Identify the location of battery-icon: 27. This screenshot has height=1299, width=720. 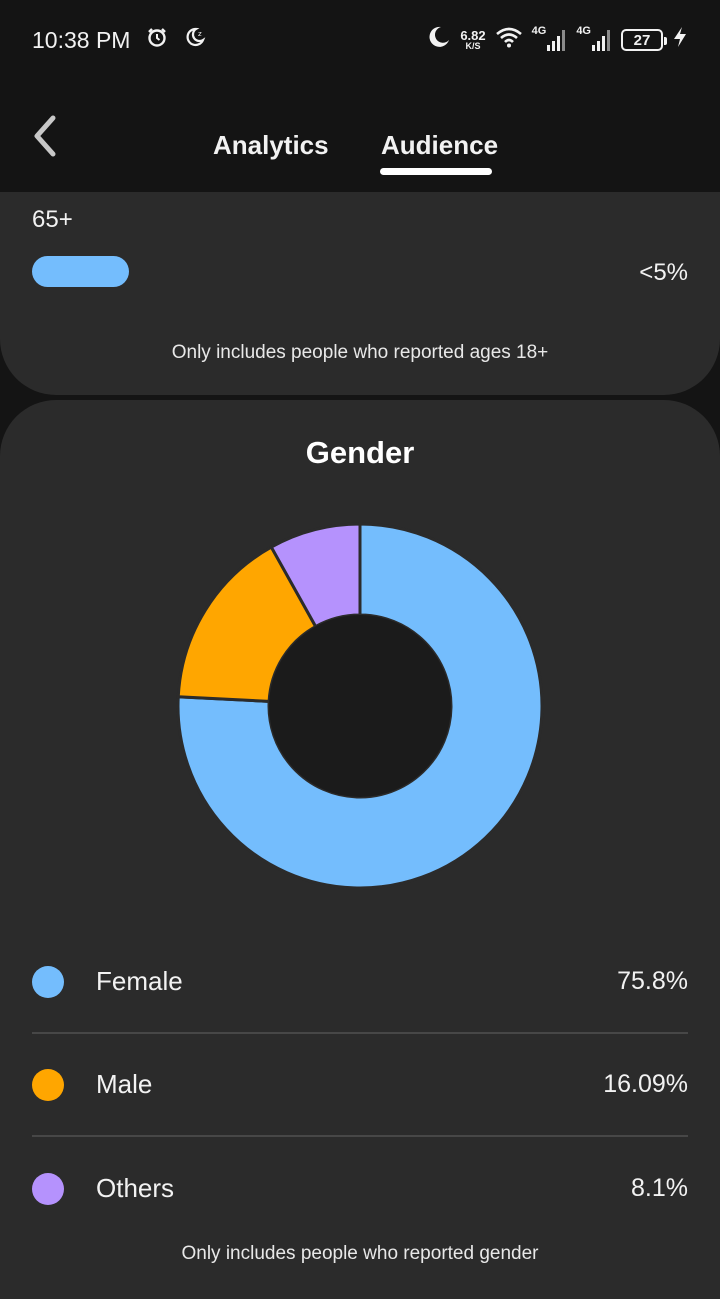
(644, 40).